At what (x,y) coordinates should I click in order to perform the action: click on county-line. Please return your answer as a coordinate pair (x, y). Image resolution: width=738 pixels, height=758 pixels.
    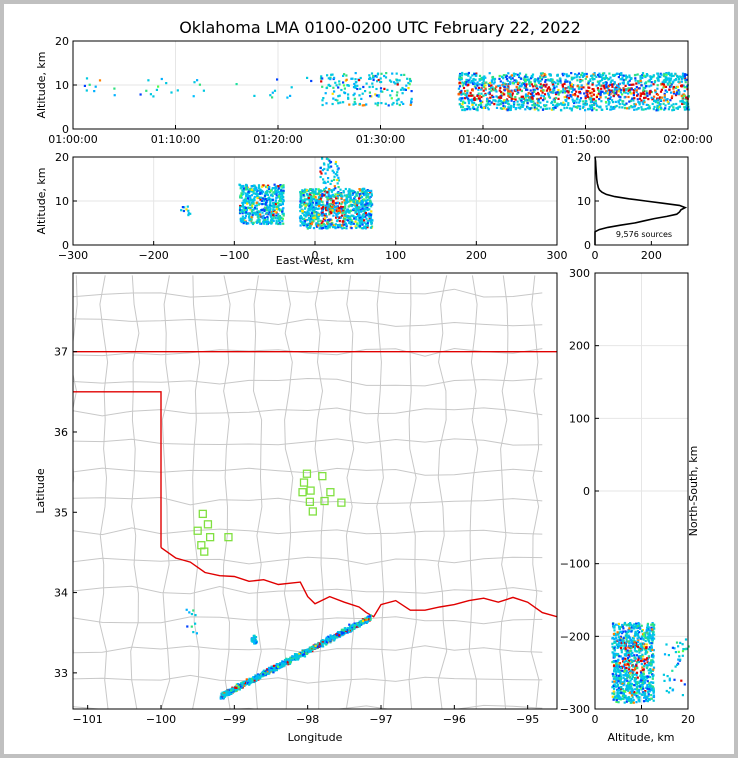
    Looking at the image, I should click on (308, 560).